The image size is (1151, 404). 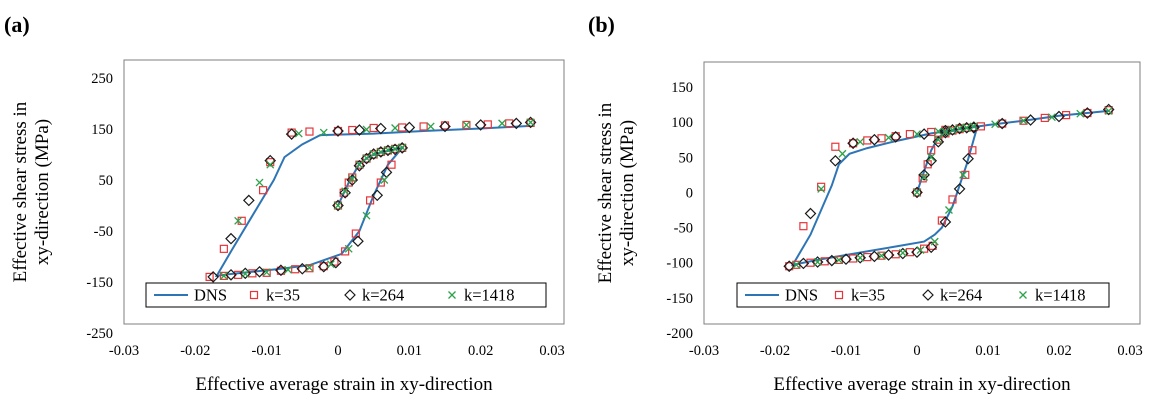 I want to click on x-tick-label: 0.01, so click(x=409, y=351).